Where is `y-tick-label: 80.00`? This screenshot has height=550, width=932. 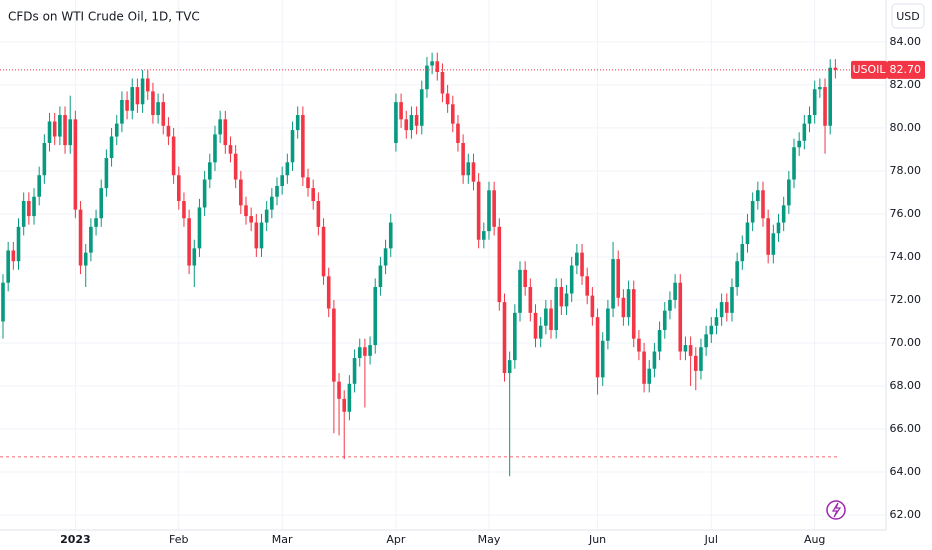 y-tick-label: 80.00 is located at coordinates (906, 127).